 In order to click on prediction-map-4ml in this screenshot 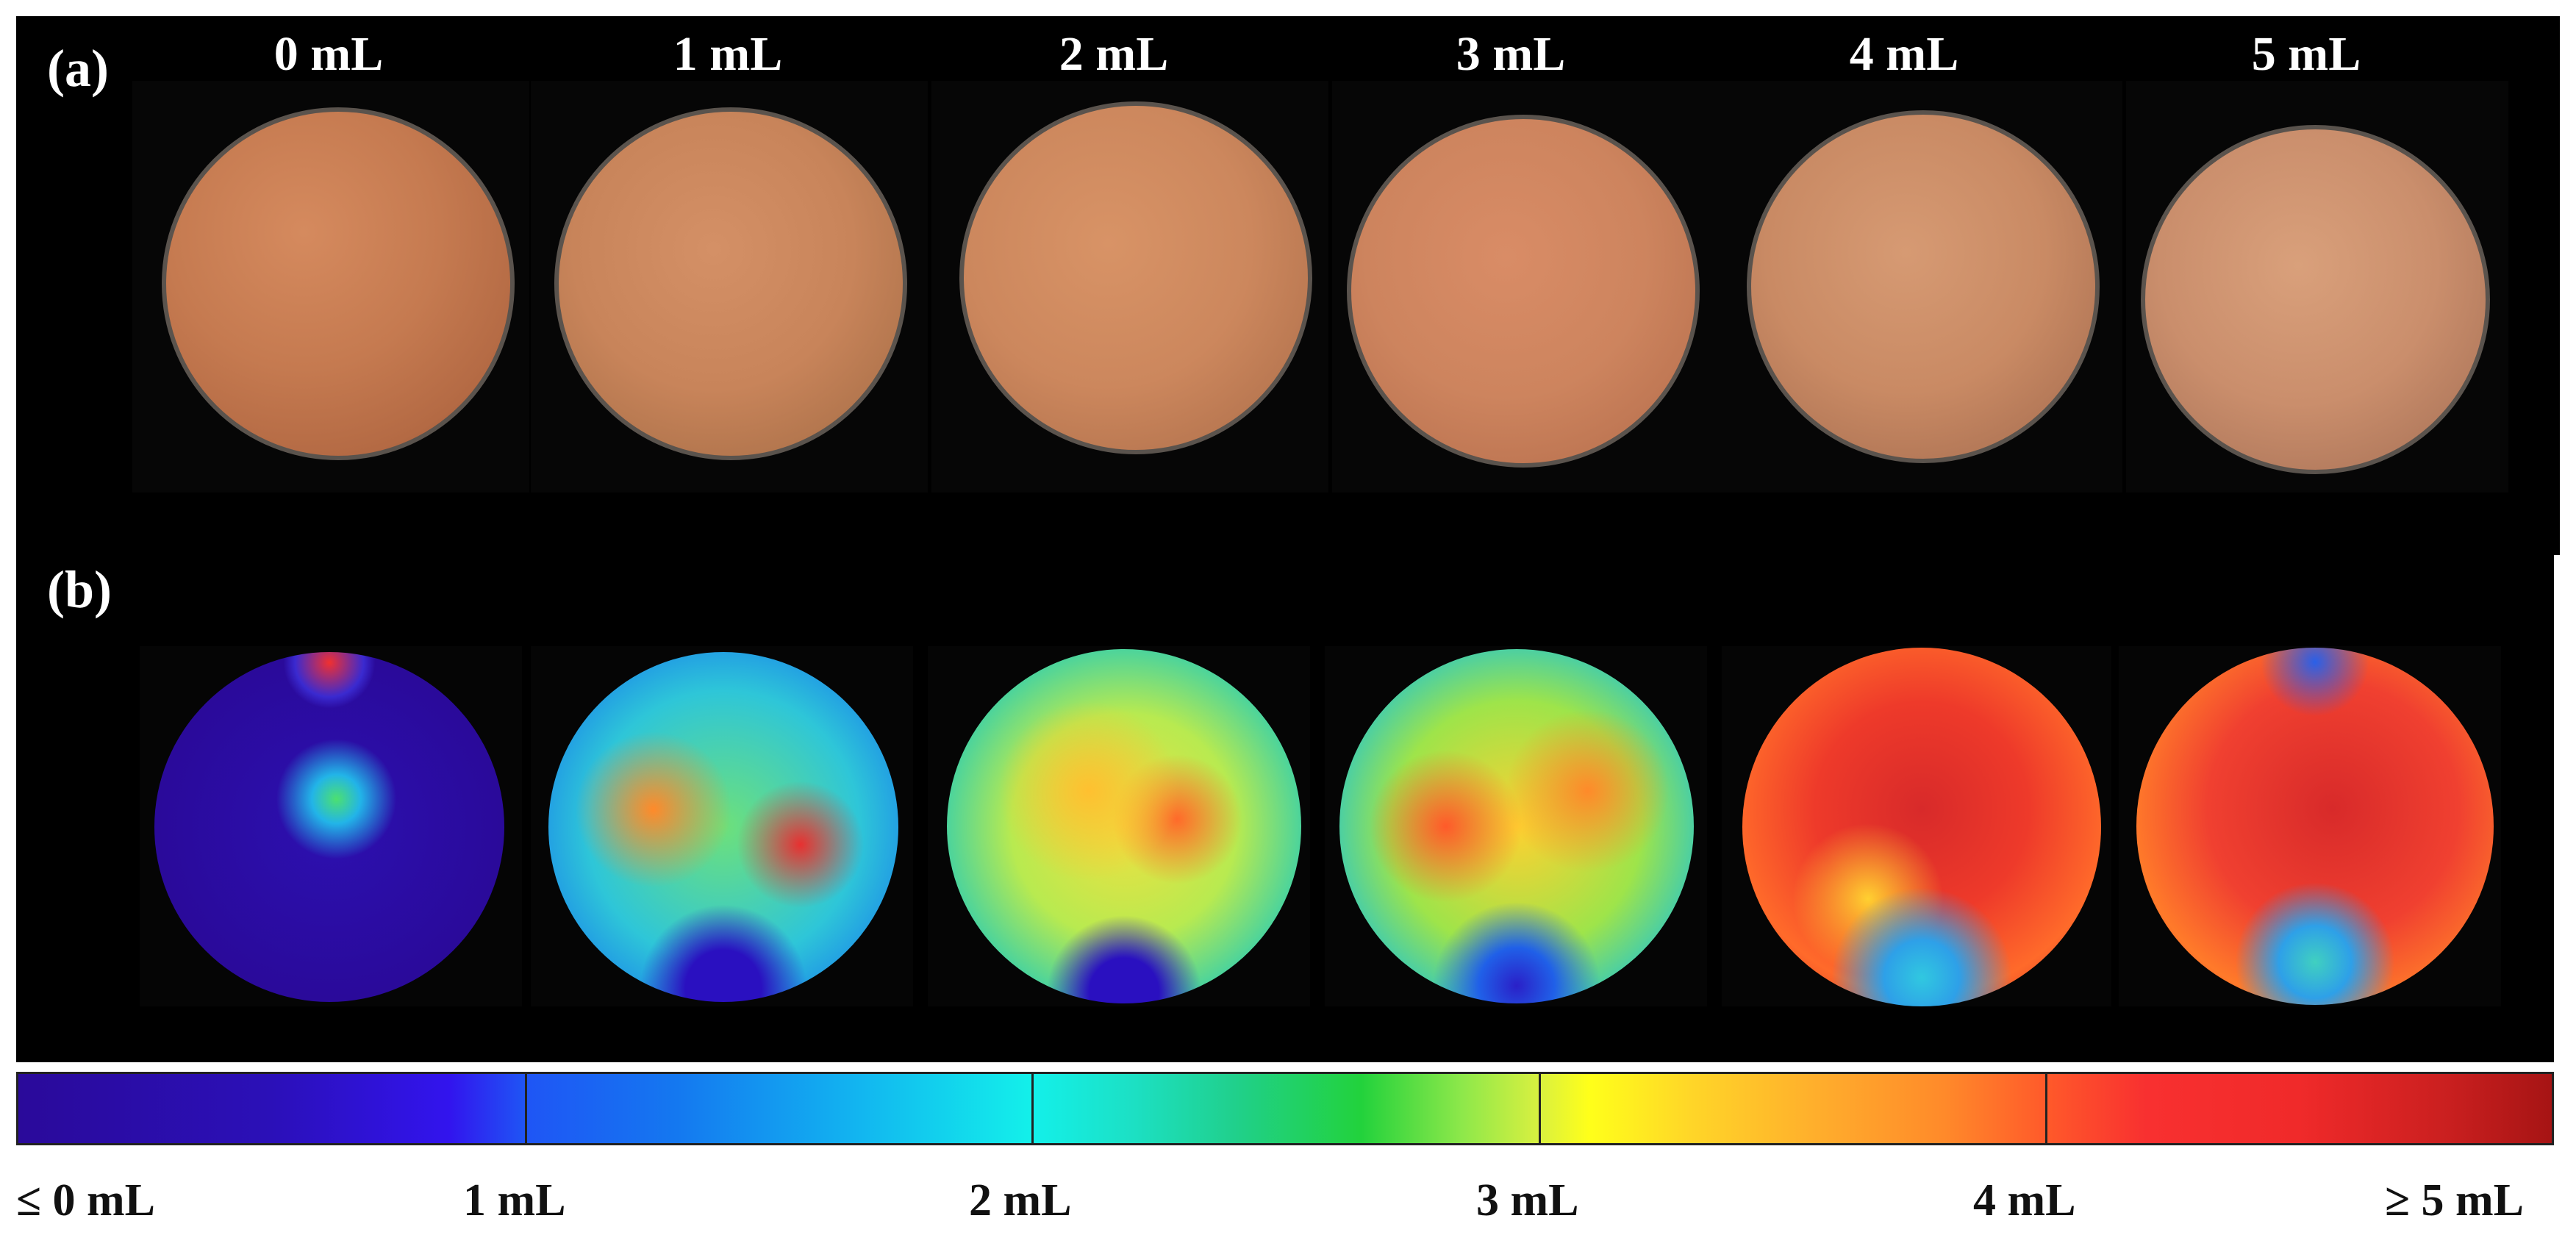, I will do `click(1917, 826)`.